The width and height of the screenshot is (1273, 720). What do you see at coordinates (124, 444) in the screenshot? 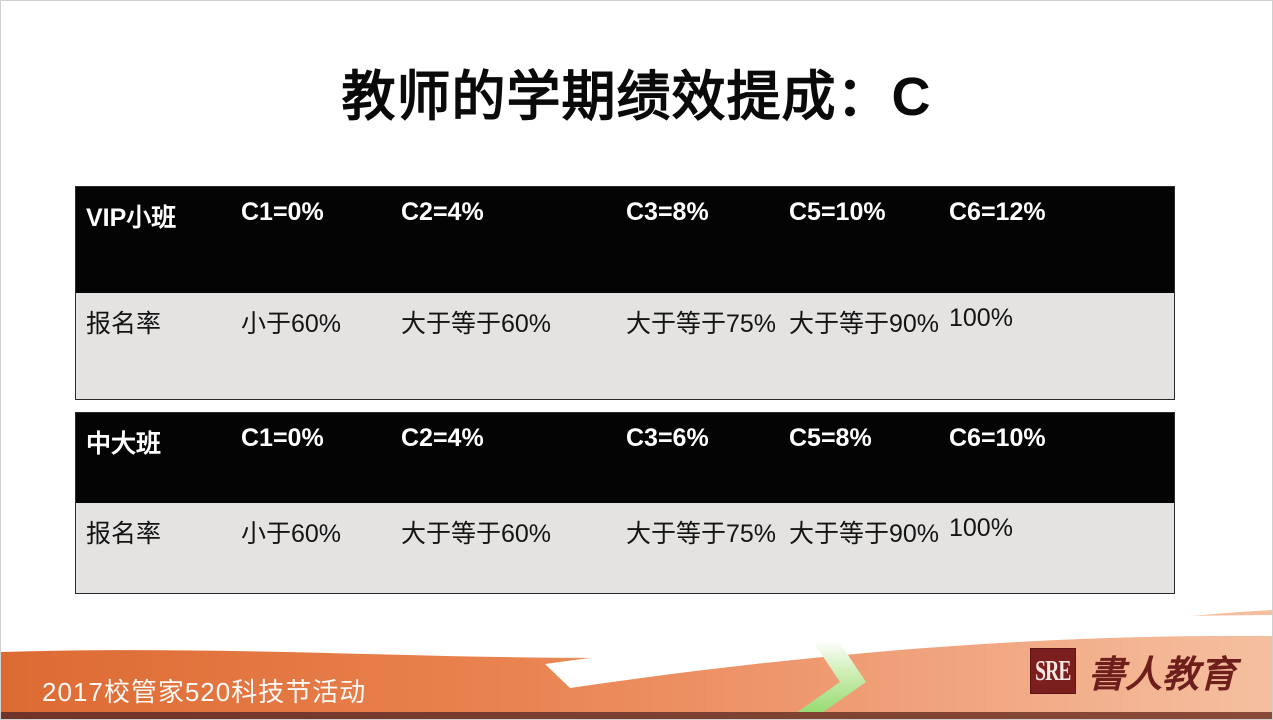
I see `class-type-cell: 中大班` at bounding box center [124, 444].